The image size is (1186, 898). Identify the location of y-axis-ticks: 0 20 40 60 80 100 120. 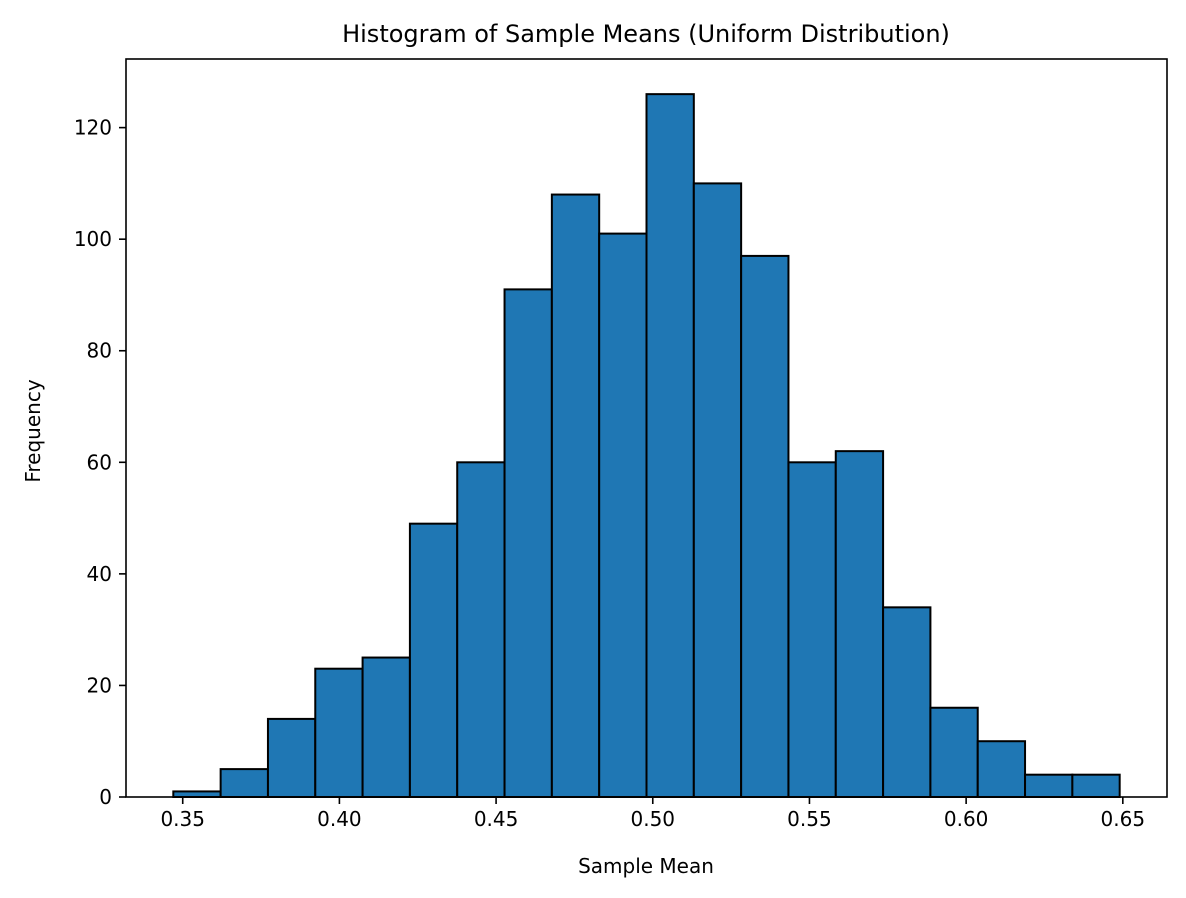
(100, 462).